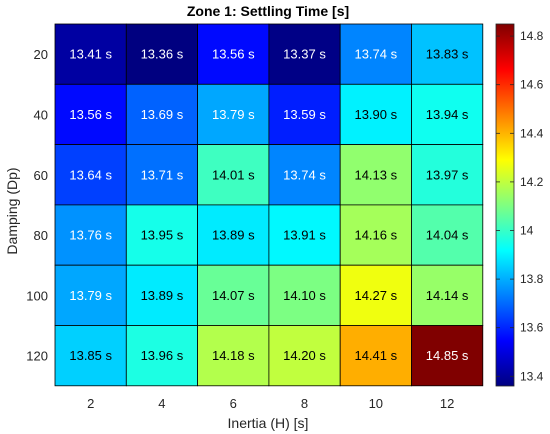  Describe the element at coordinates (376, 403) in the screenshot. I see `x-tick-label: 10` at that location.